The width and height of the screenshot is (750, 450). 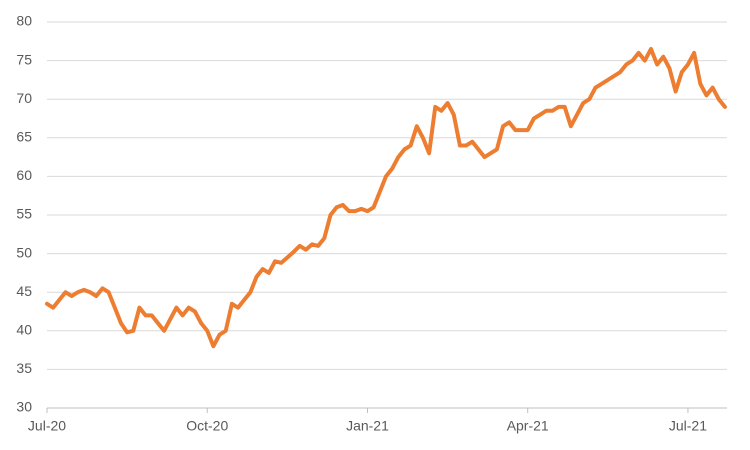 What do you see at coordinates (24, 137) in the screenshot?
I see `y-tick-label: 65` at bounding box center [24, 137].